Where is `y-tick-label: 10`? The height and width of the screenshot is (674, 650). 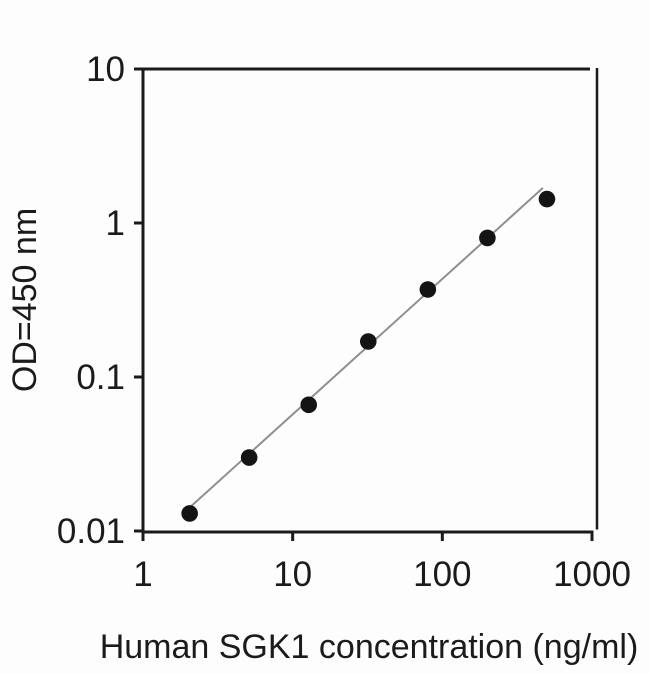
y-tick-label: 10 is located at coordinates (105, 69).